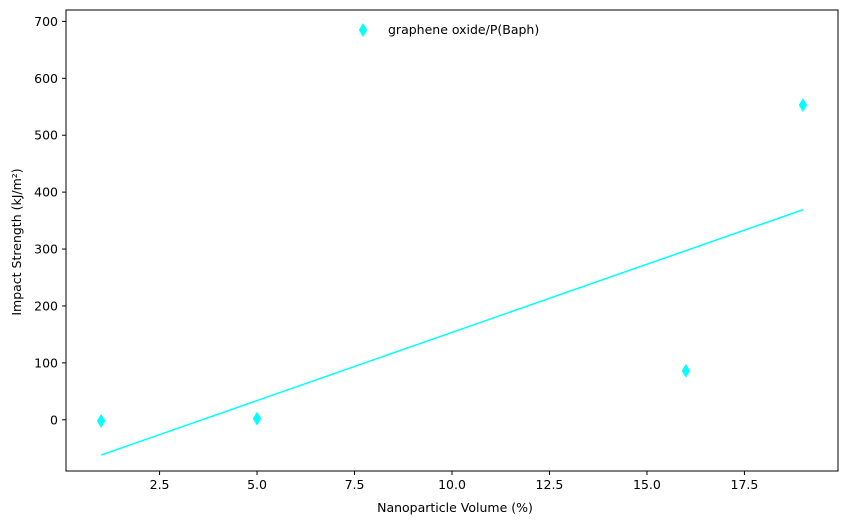 This screenshot has width=850, height=529. I want to click on x-tick-label: 17.5, so click(745, 484).